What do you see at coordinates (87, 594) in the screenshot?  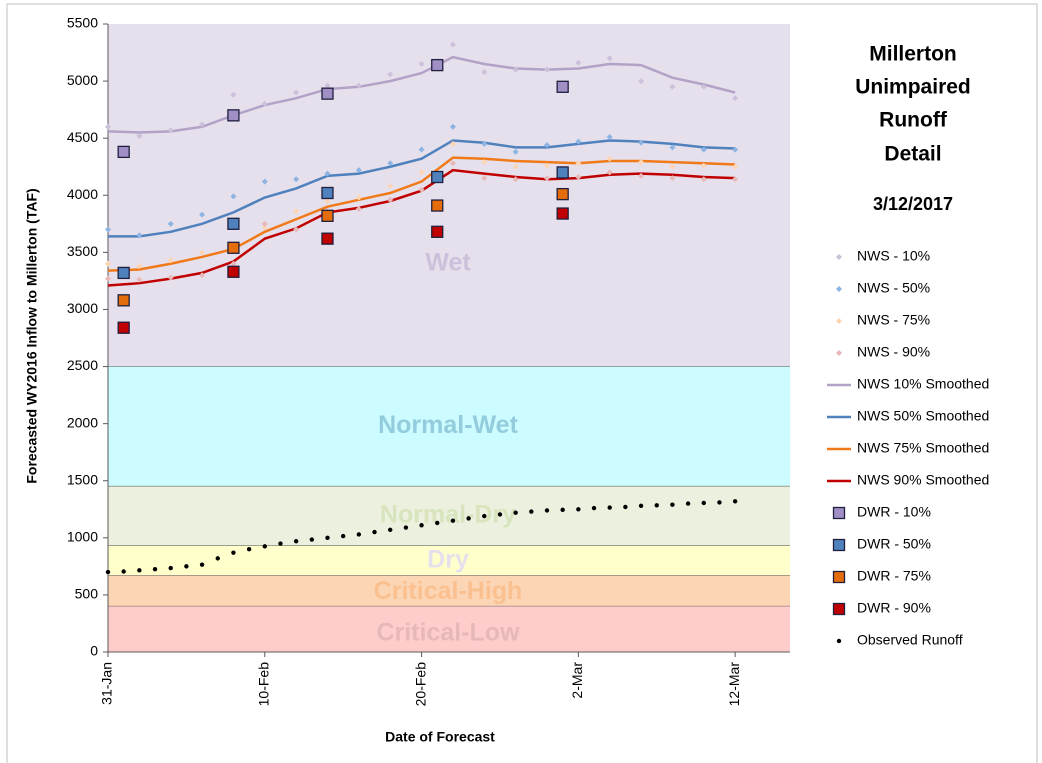 I see `y-tick-label: 500` at bounding box center [87, 594].